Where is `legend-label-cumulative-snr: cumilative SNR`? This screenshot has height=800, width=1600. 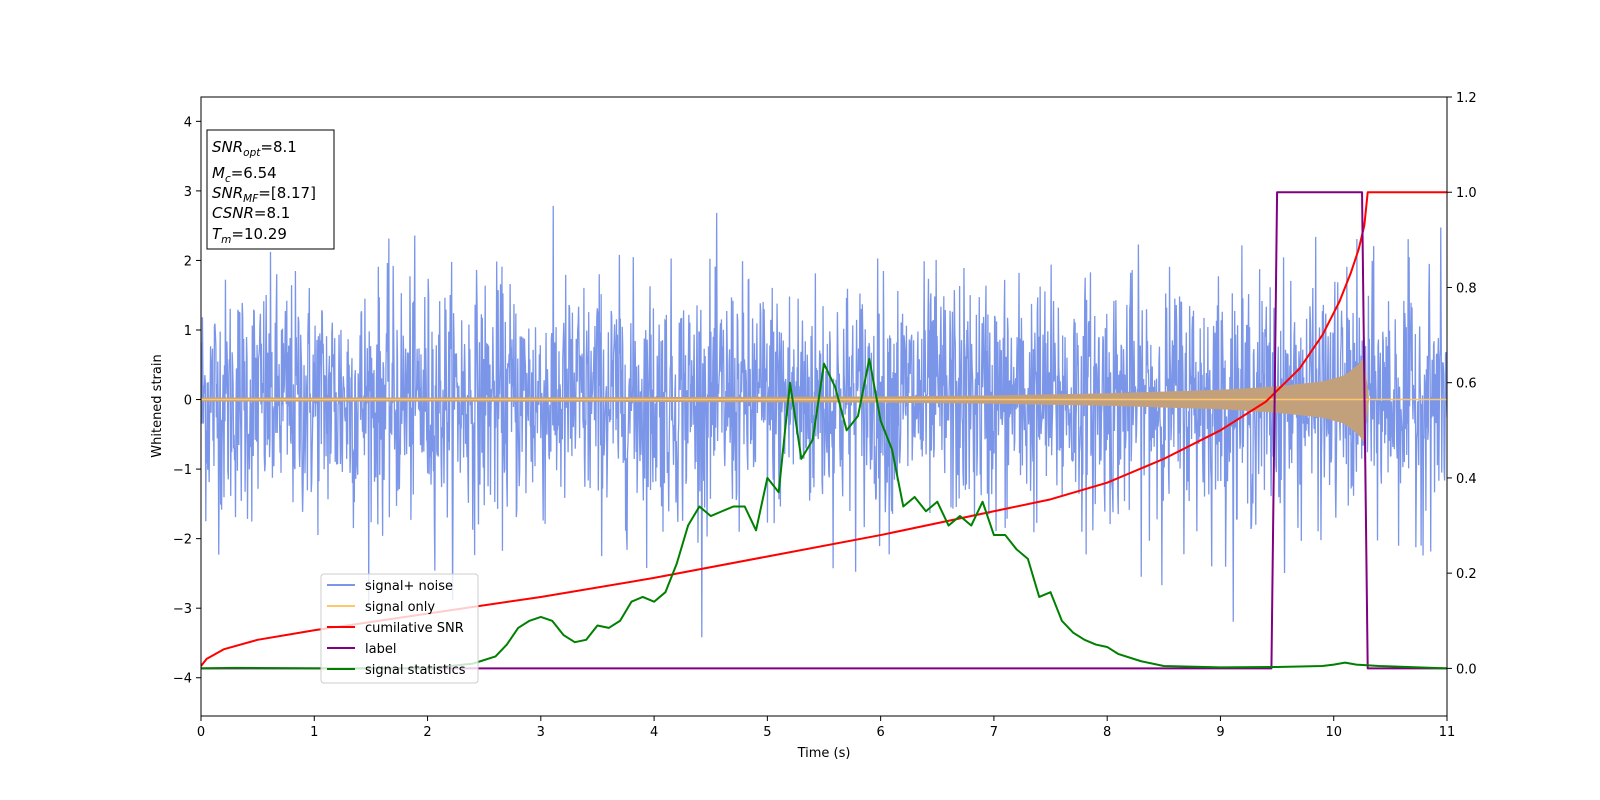
legend-label-cumulative-snr: cumilative SNR is located at coordinates (414, 628).